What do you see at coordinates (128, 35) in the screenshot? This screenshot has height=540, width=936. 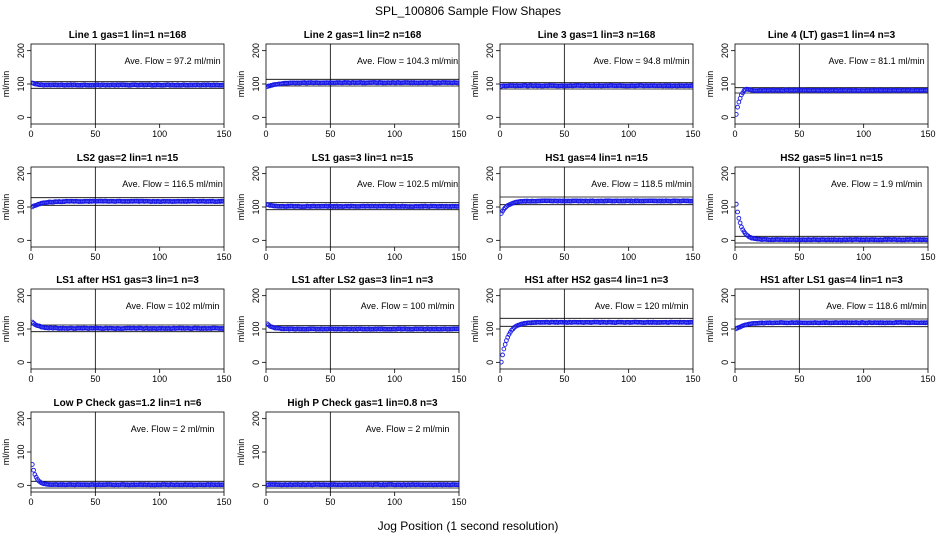 I see `panel-title: Line 1 gas=1 lin=1 n=168` at bounding box center [128, 35].